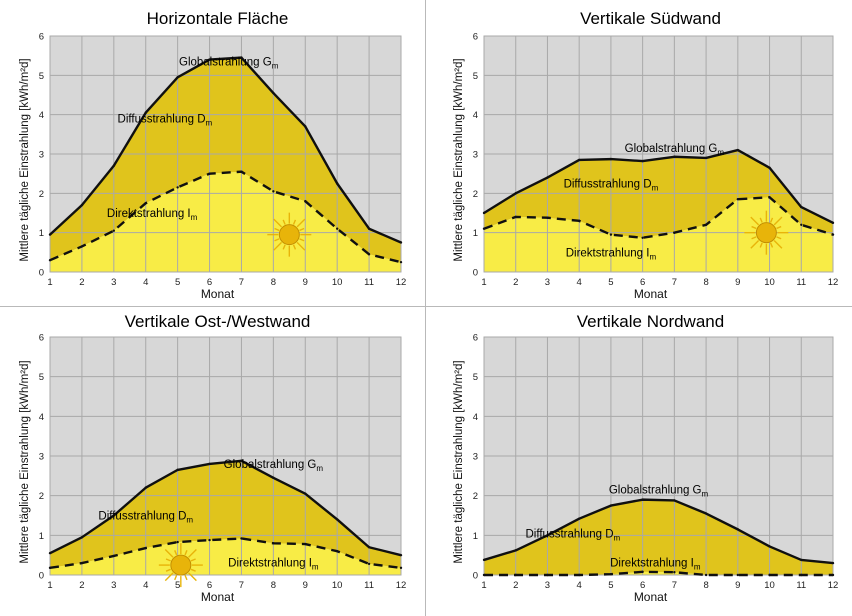  I want to click on sun-icon, so click(180, 565).